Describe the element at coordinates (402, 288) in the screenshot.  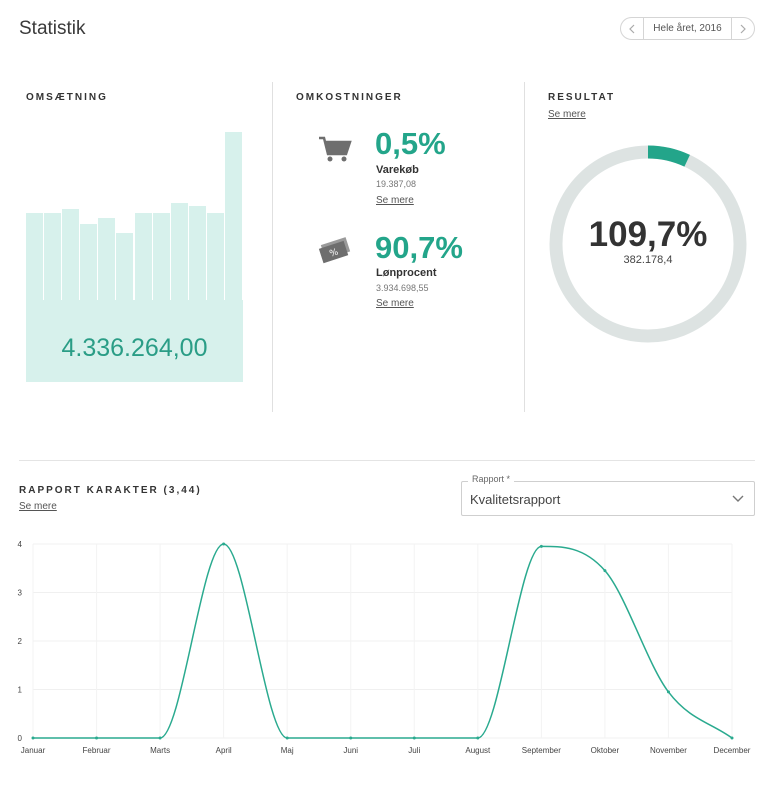
I see `salary-amount: 3.934.698,55` at that location.